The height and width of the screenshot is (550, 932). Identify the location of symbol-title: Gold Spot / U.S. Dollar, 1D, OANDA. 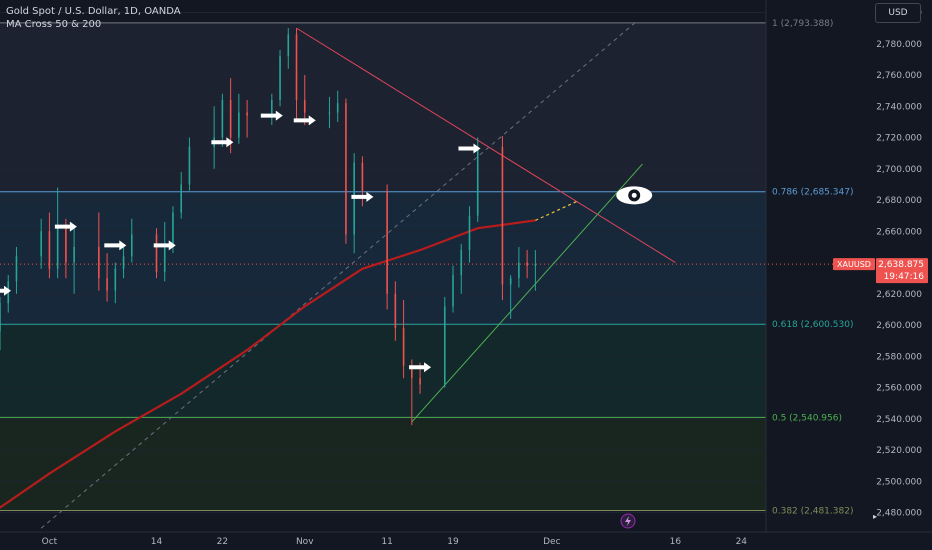
(93, 11).